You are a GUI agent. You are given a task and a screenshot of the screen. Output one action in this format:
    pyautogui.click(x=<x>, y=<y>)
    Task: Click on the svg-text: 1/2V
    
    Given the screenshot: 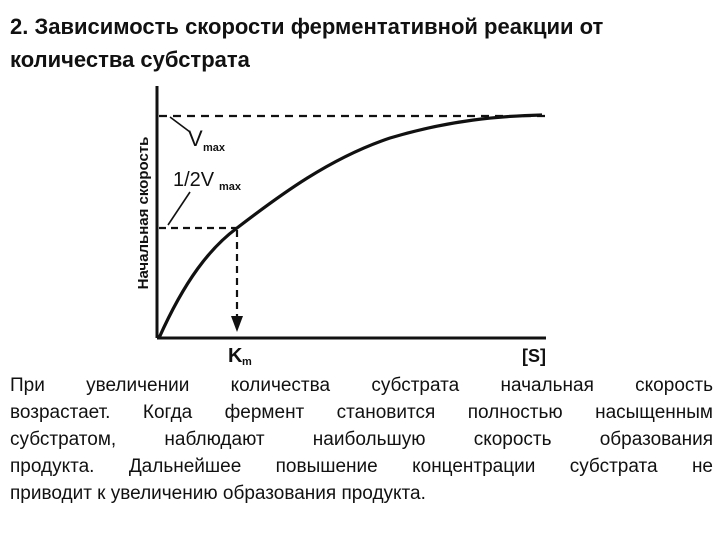 What is the action you would take?
    pyautogui.click(x=194, y=180)
    